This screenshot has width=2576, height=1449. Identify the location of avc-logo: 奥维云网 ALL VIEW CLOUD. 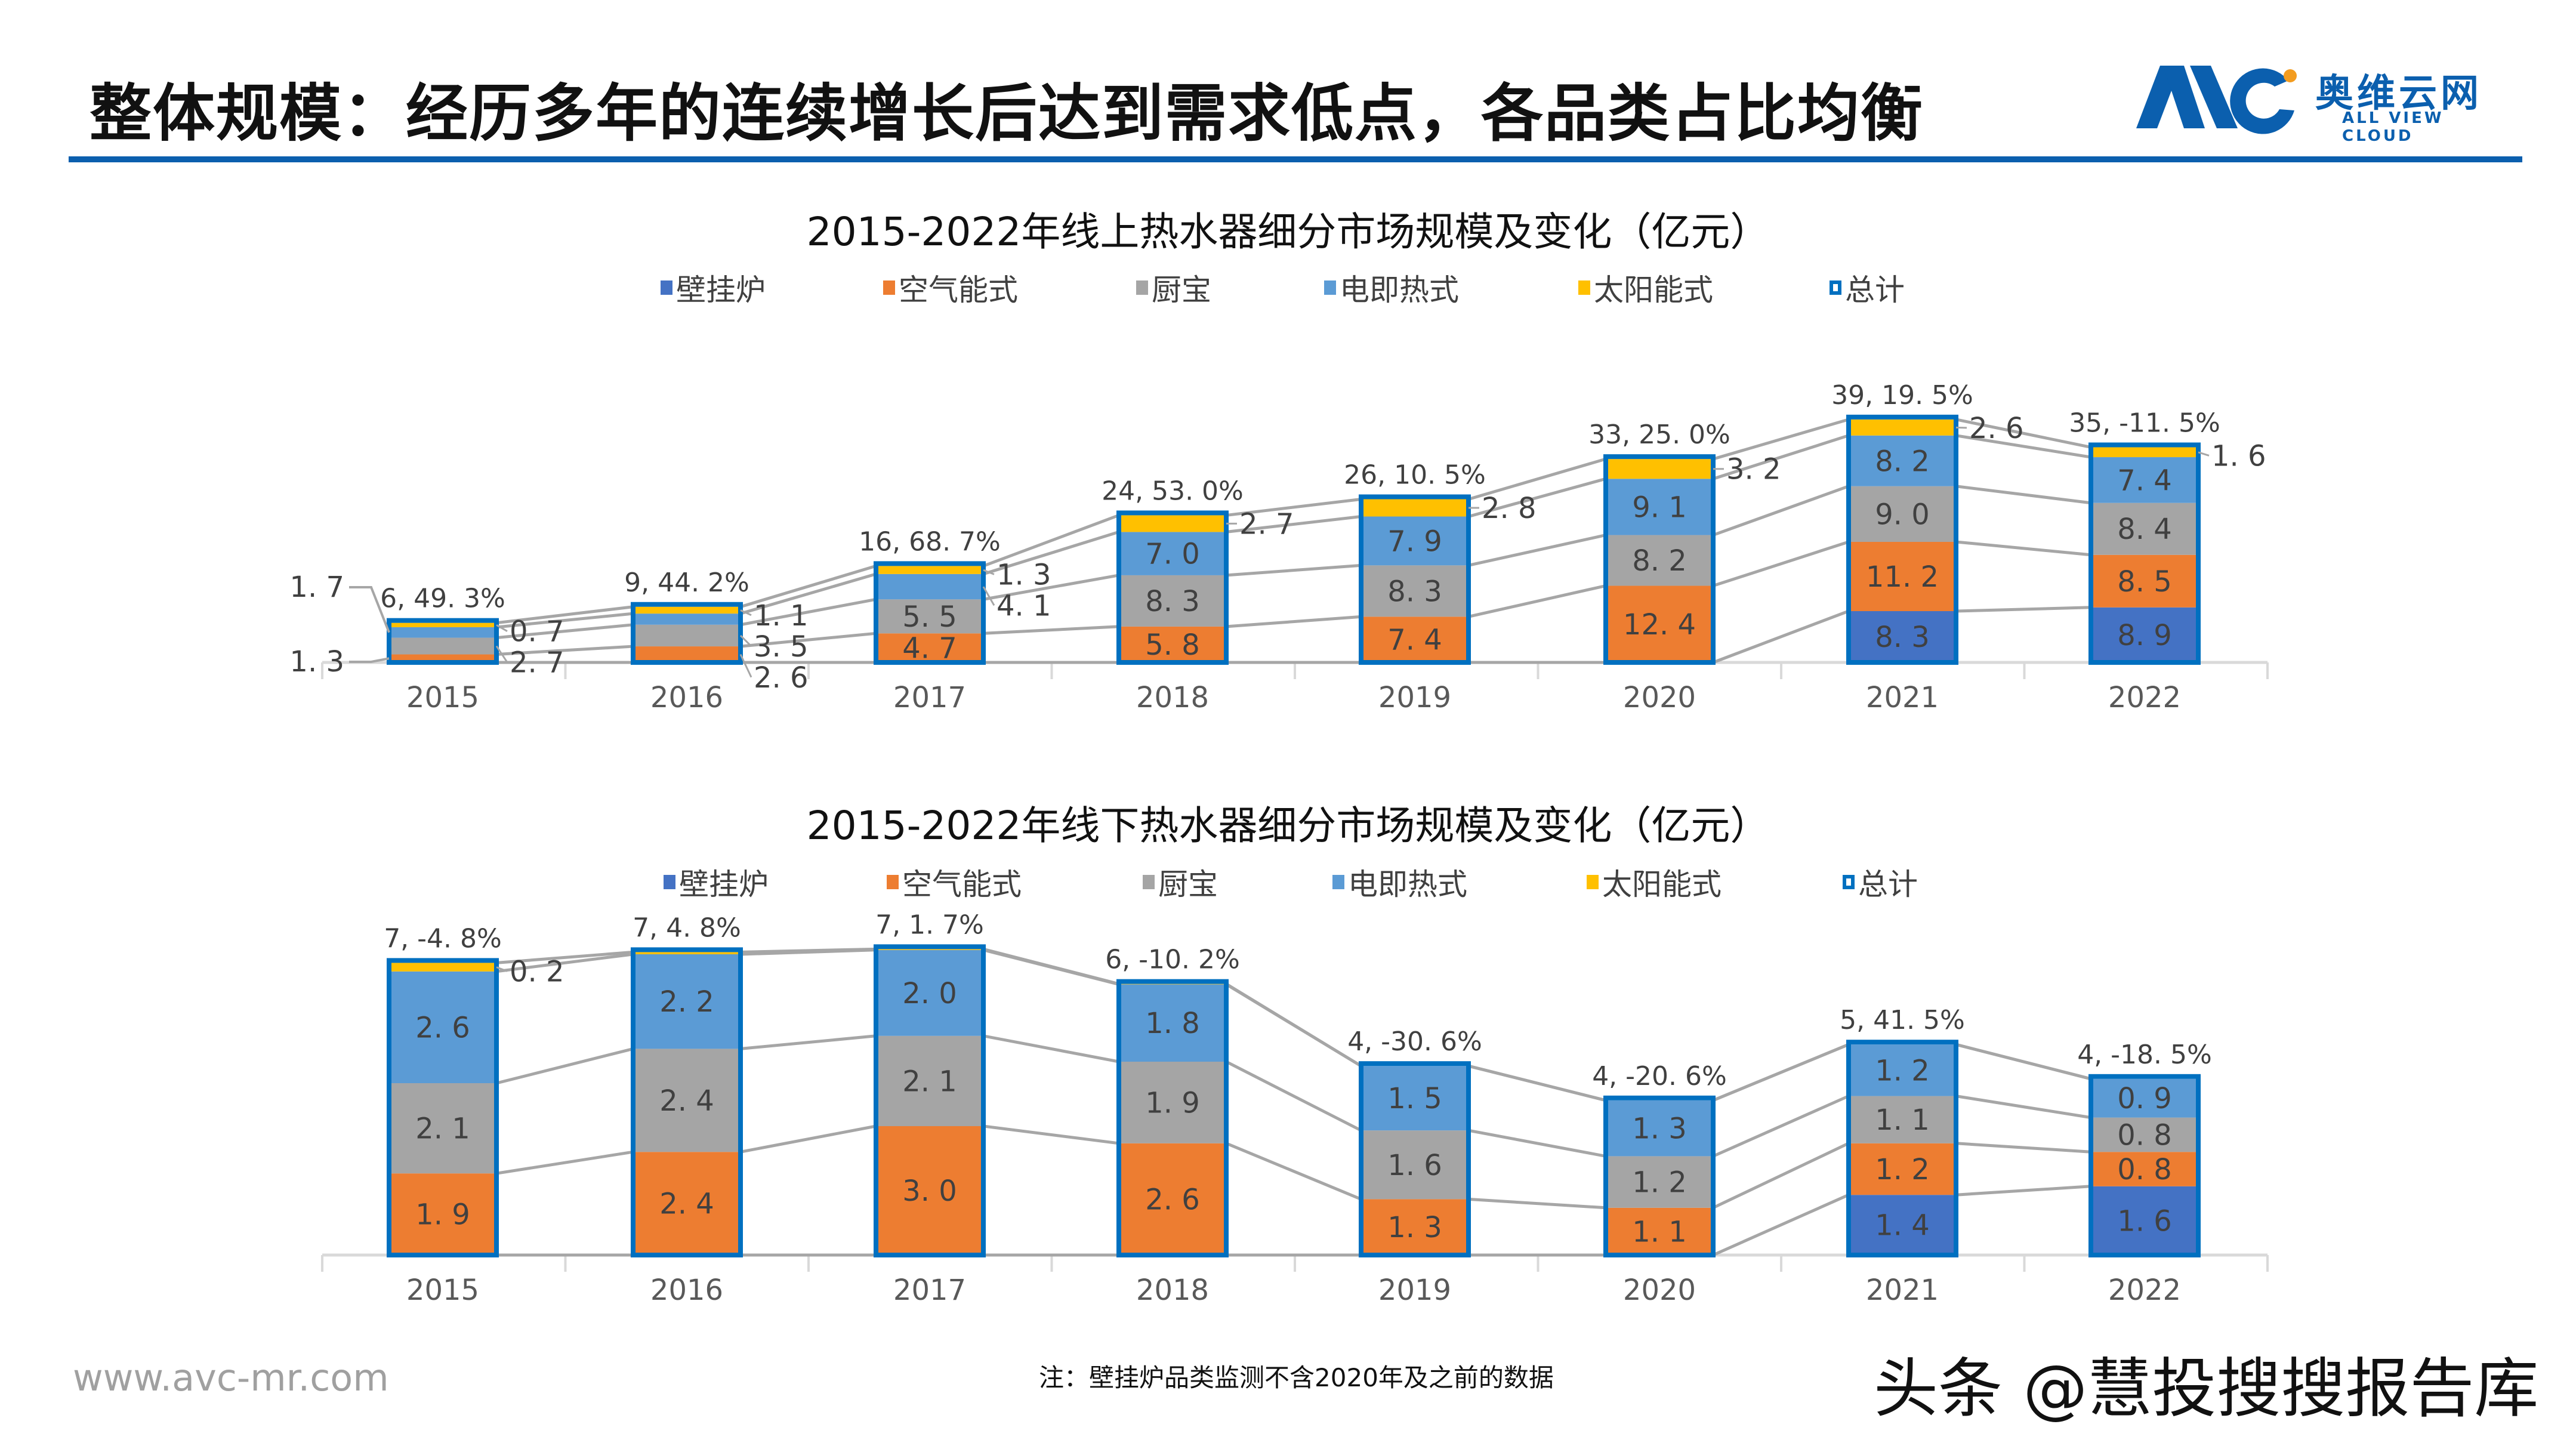
(2327, 104).